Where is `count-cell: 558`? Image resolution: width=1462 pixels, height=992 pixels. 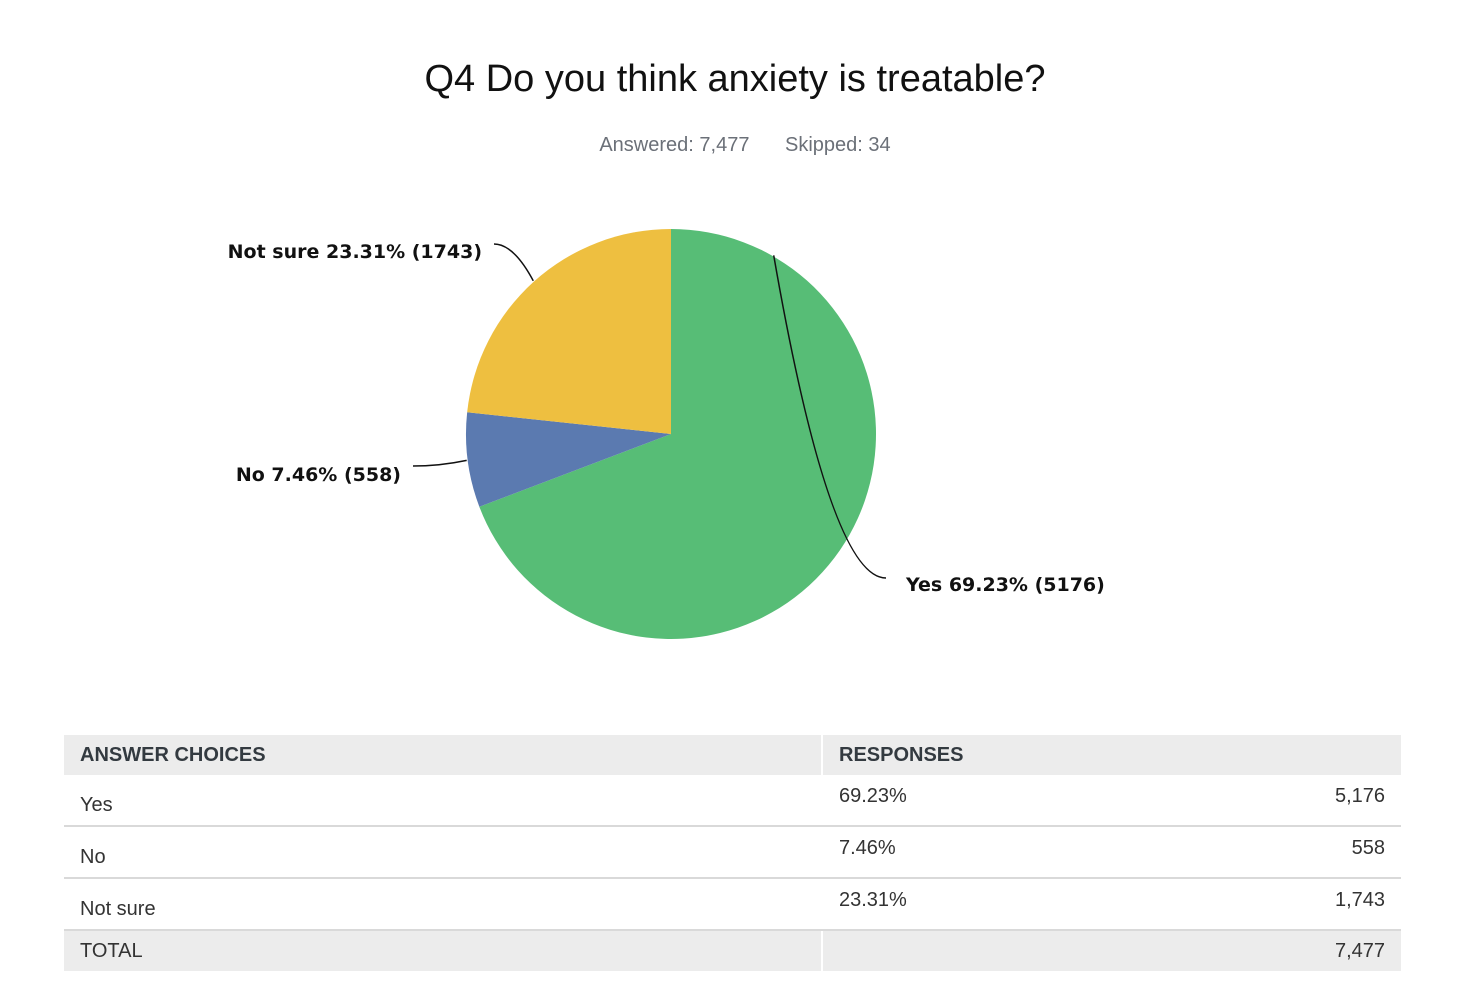
count-cell: 558 is located at coordinates (1257, 852).